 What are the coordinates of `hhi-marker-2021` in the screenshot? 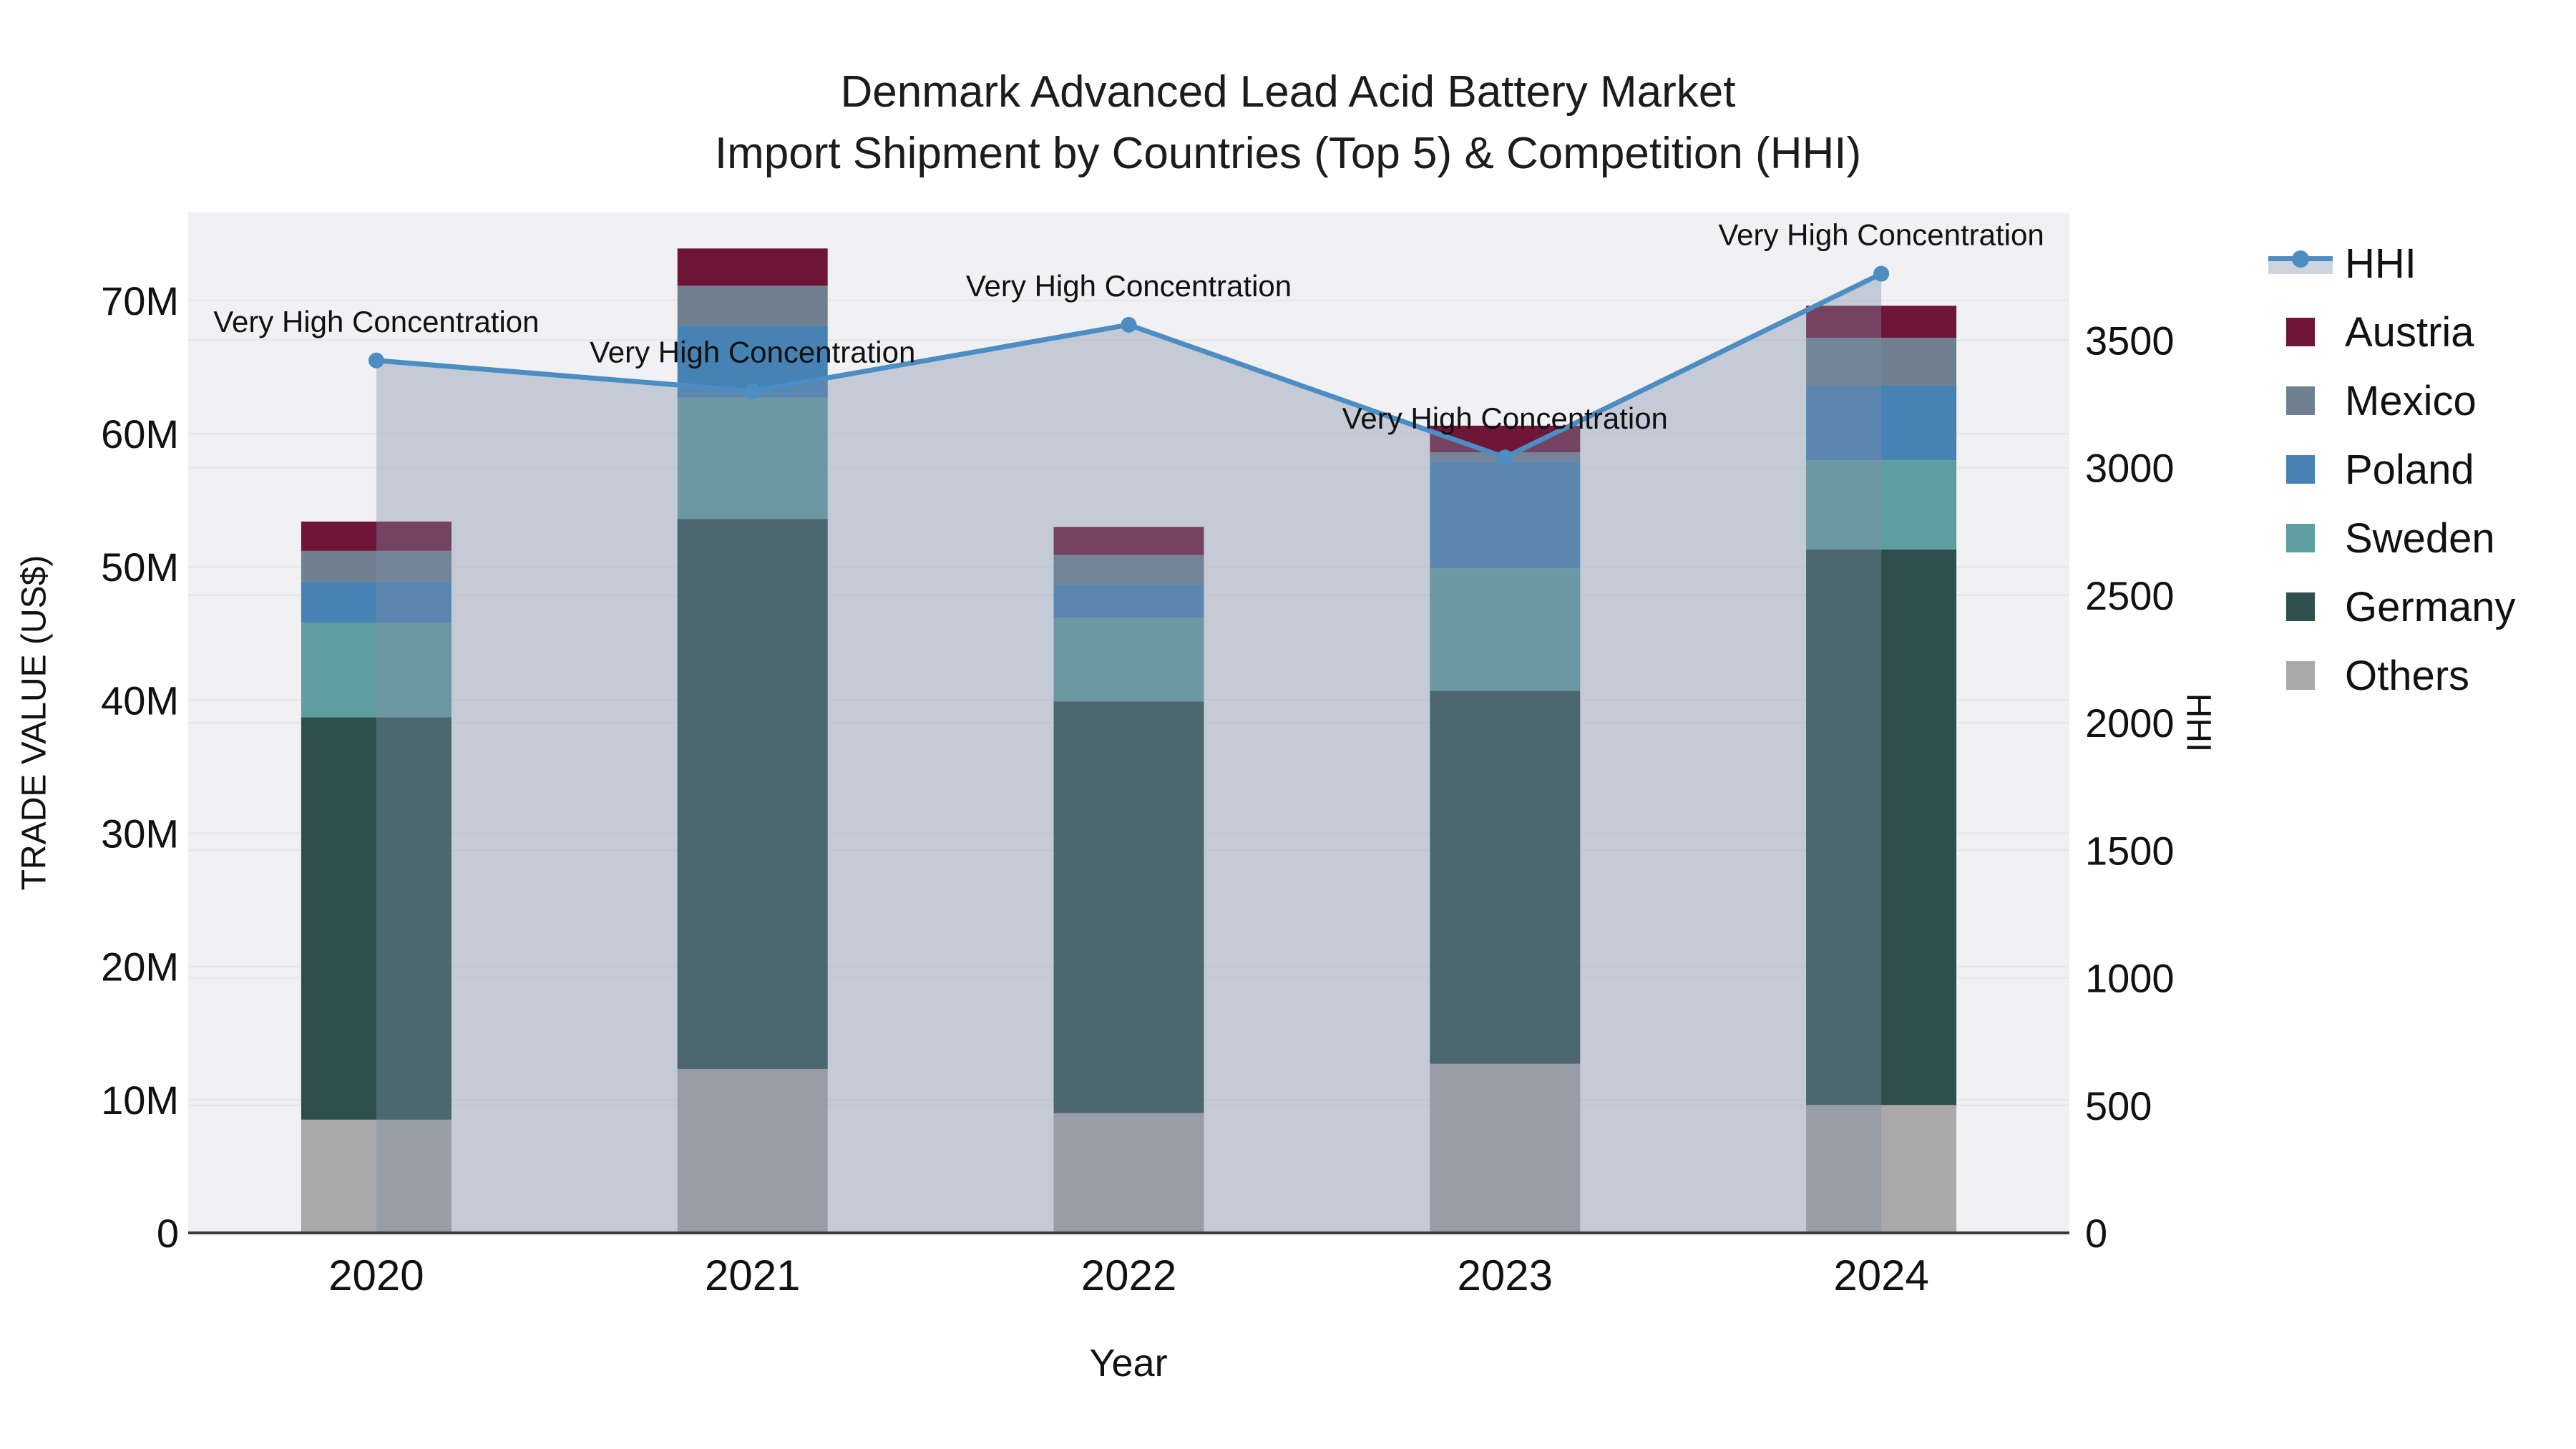 It's located at (752, 391).